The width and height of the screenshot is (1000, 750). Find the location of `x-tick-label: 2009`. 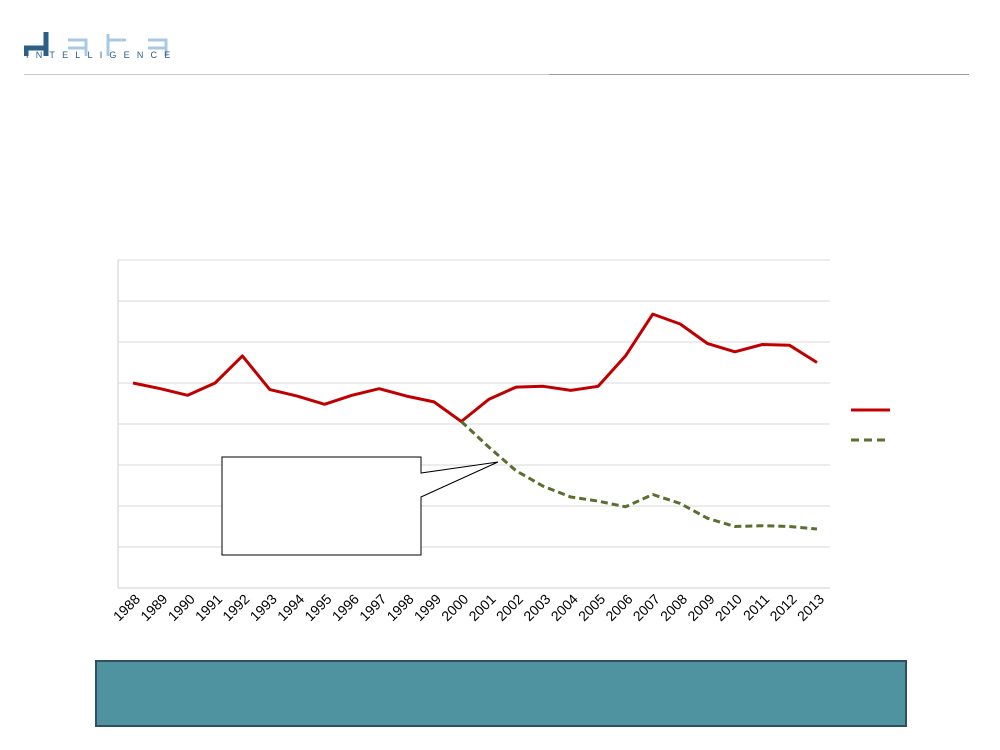

x-tick-label: 2009 is located at coordinates (700, 607).